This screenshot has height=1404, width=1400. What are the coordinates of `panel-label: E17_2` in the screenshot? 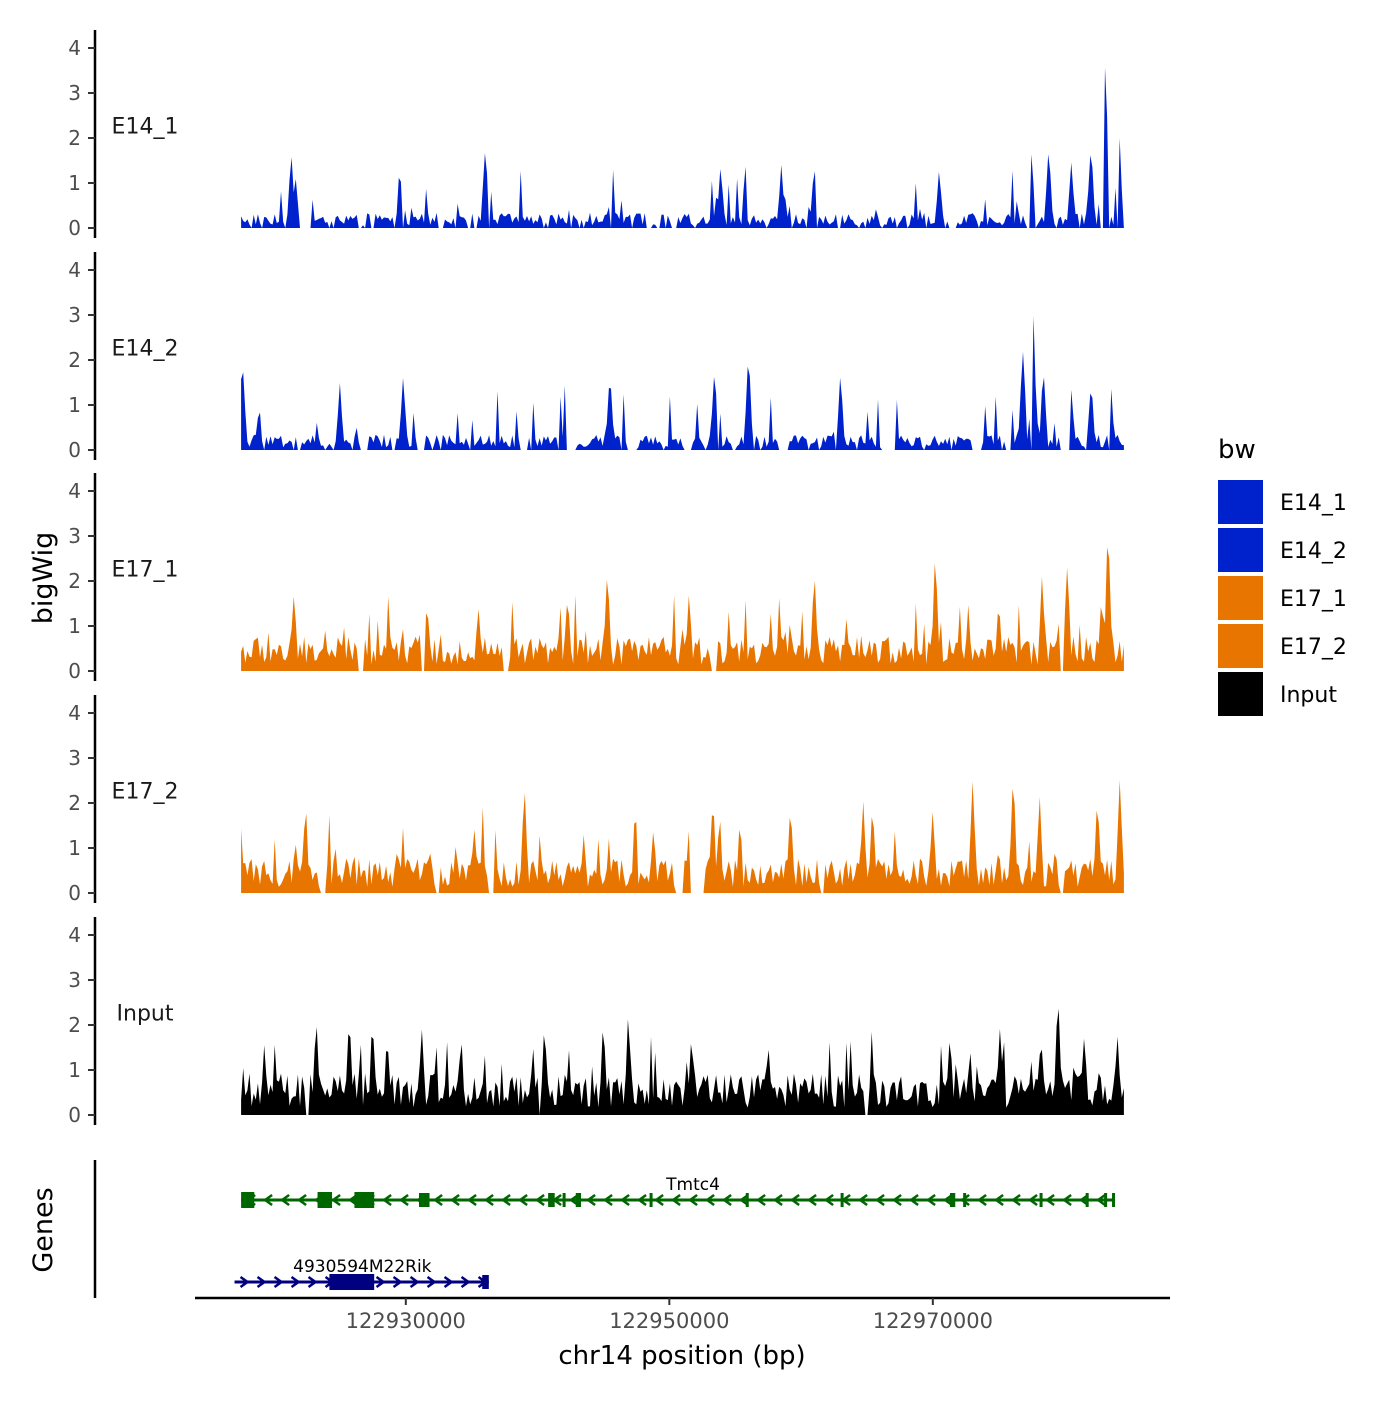 It's located at (145, 792).